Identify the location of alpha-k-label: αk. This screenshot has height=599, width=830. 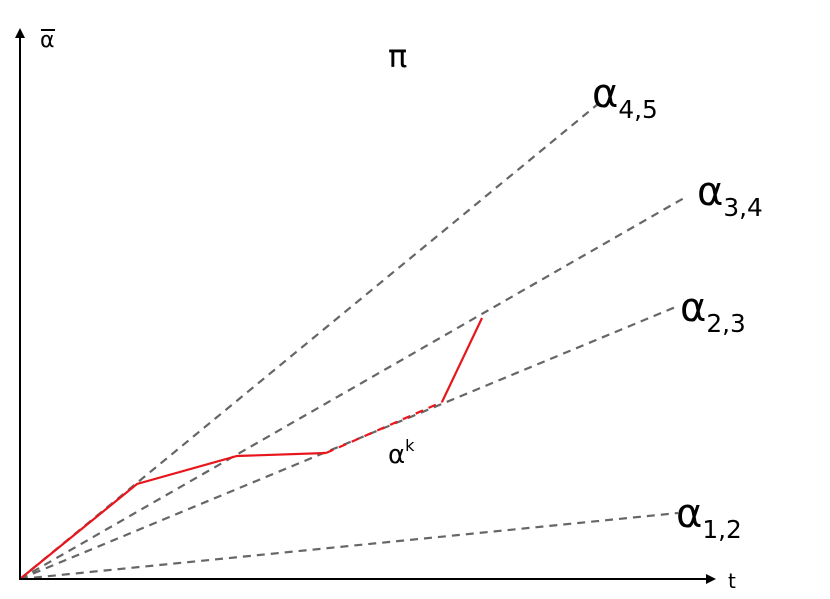
(401, 453).